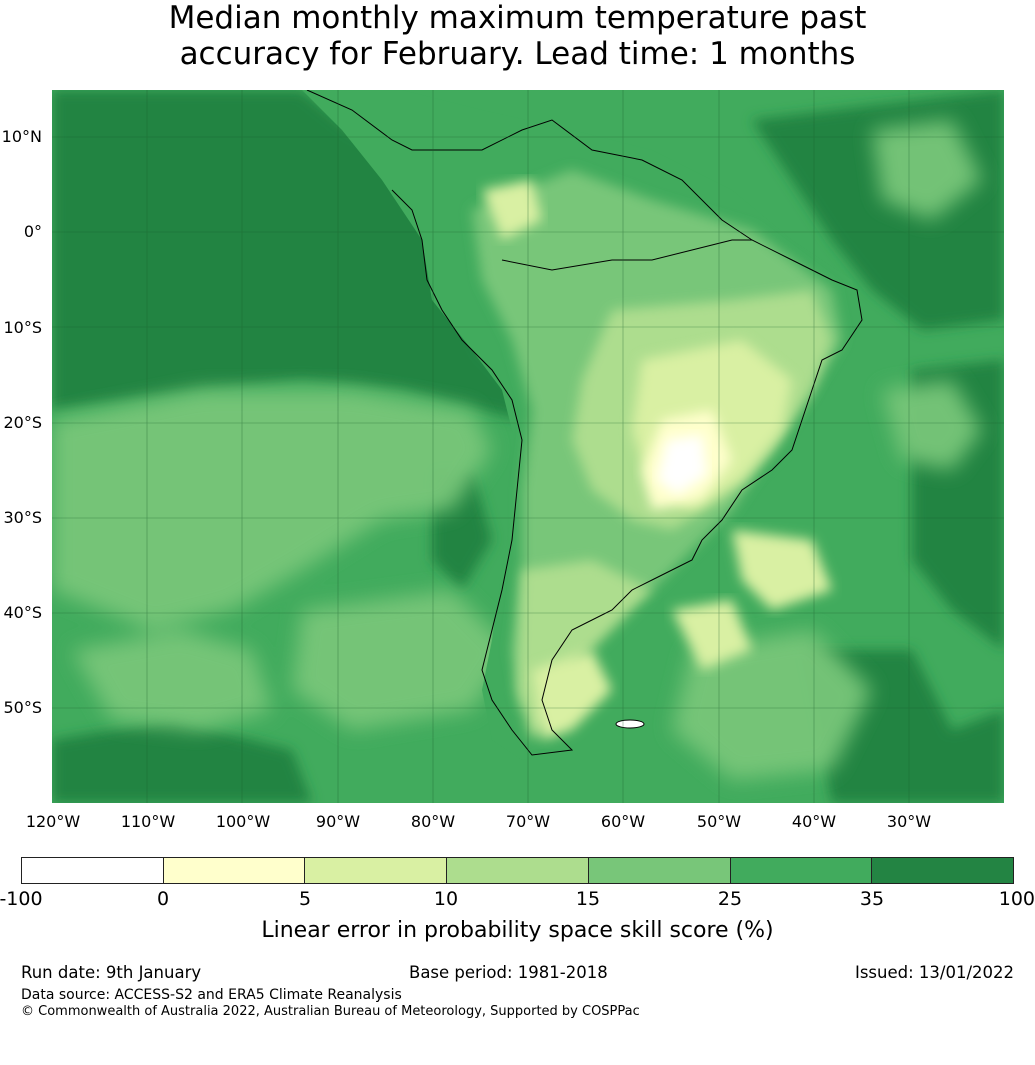 This screenshot has height=1065, width=1035. I want to click on lon-label: 50°W, so click(719, 821).